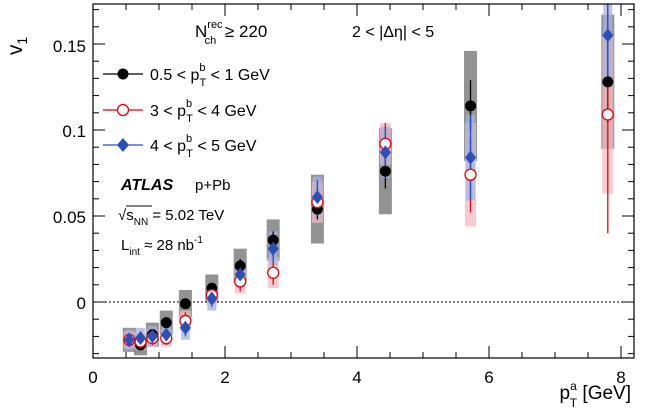 The image size is (648, 415). Describe the element at coordinates (189, 154) in the screenshot. I see `legend-label-2-sub: T` at that location.